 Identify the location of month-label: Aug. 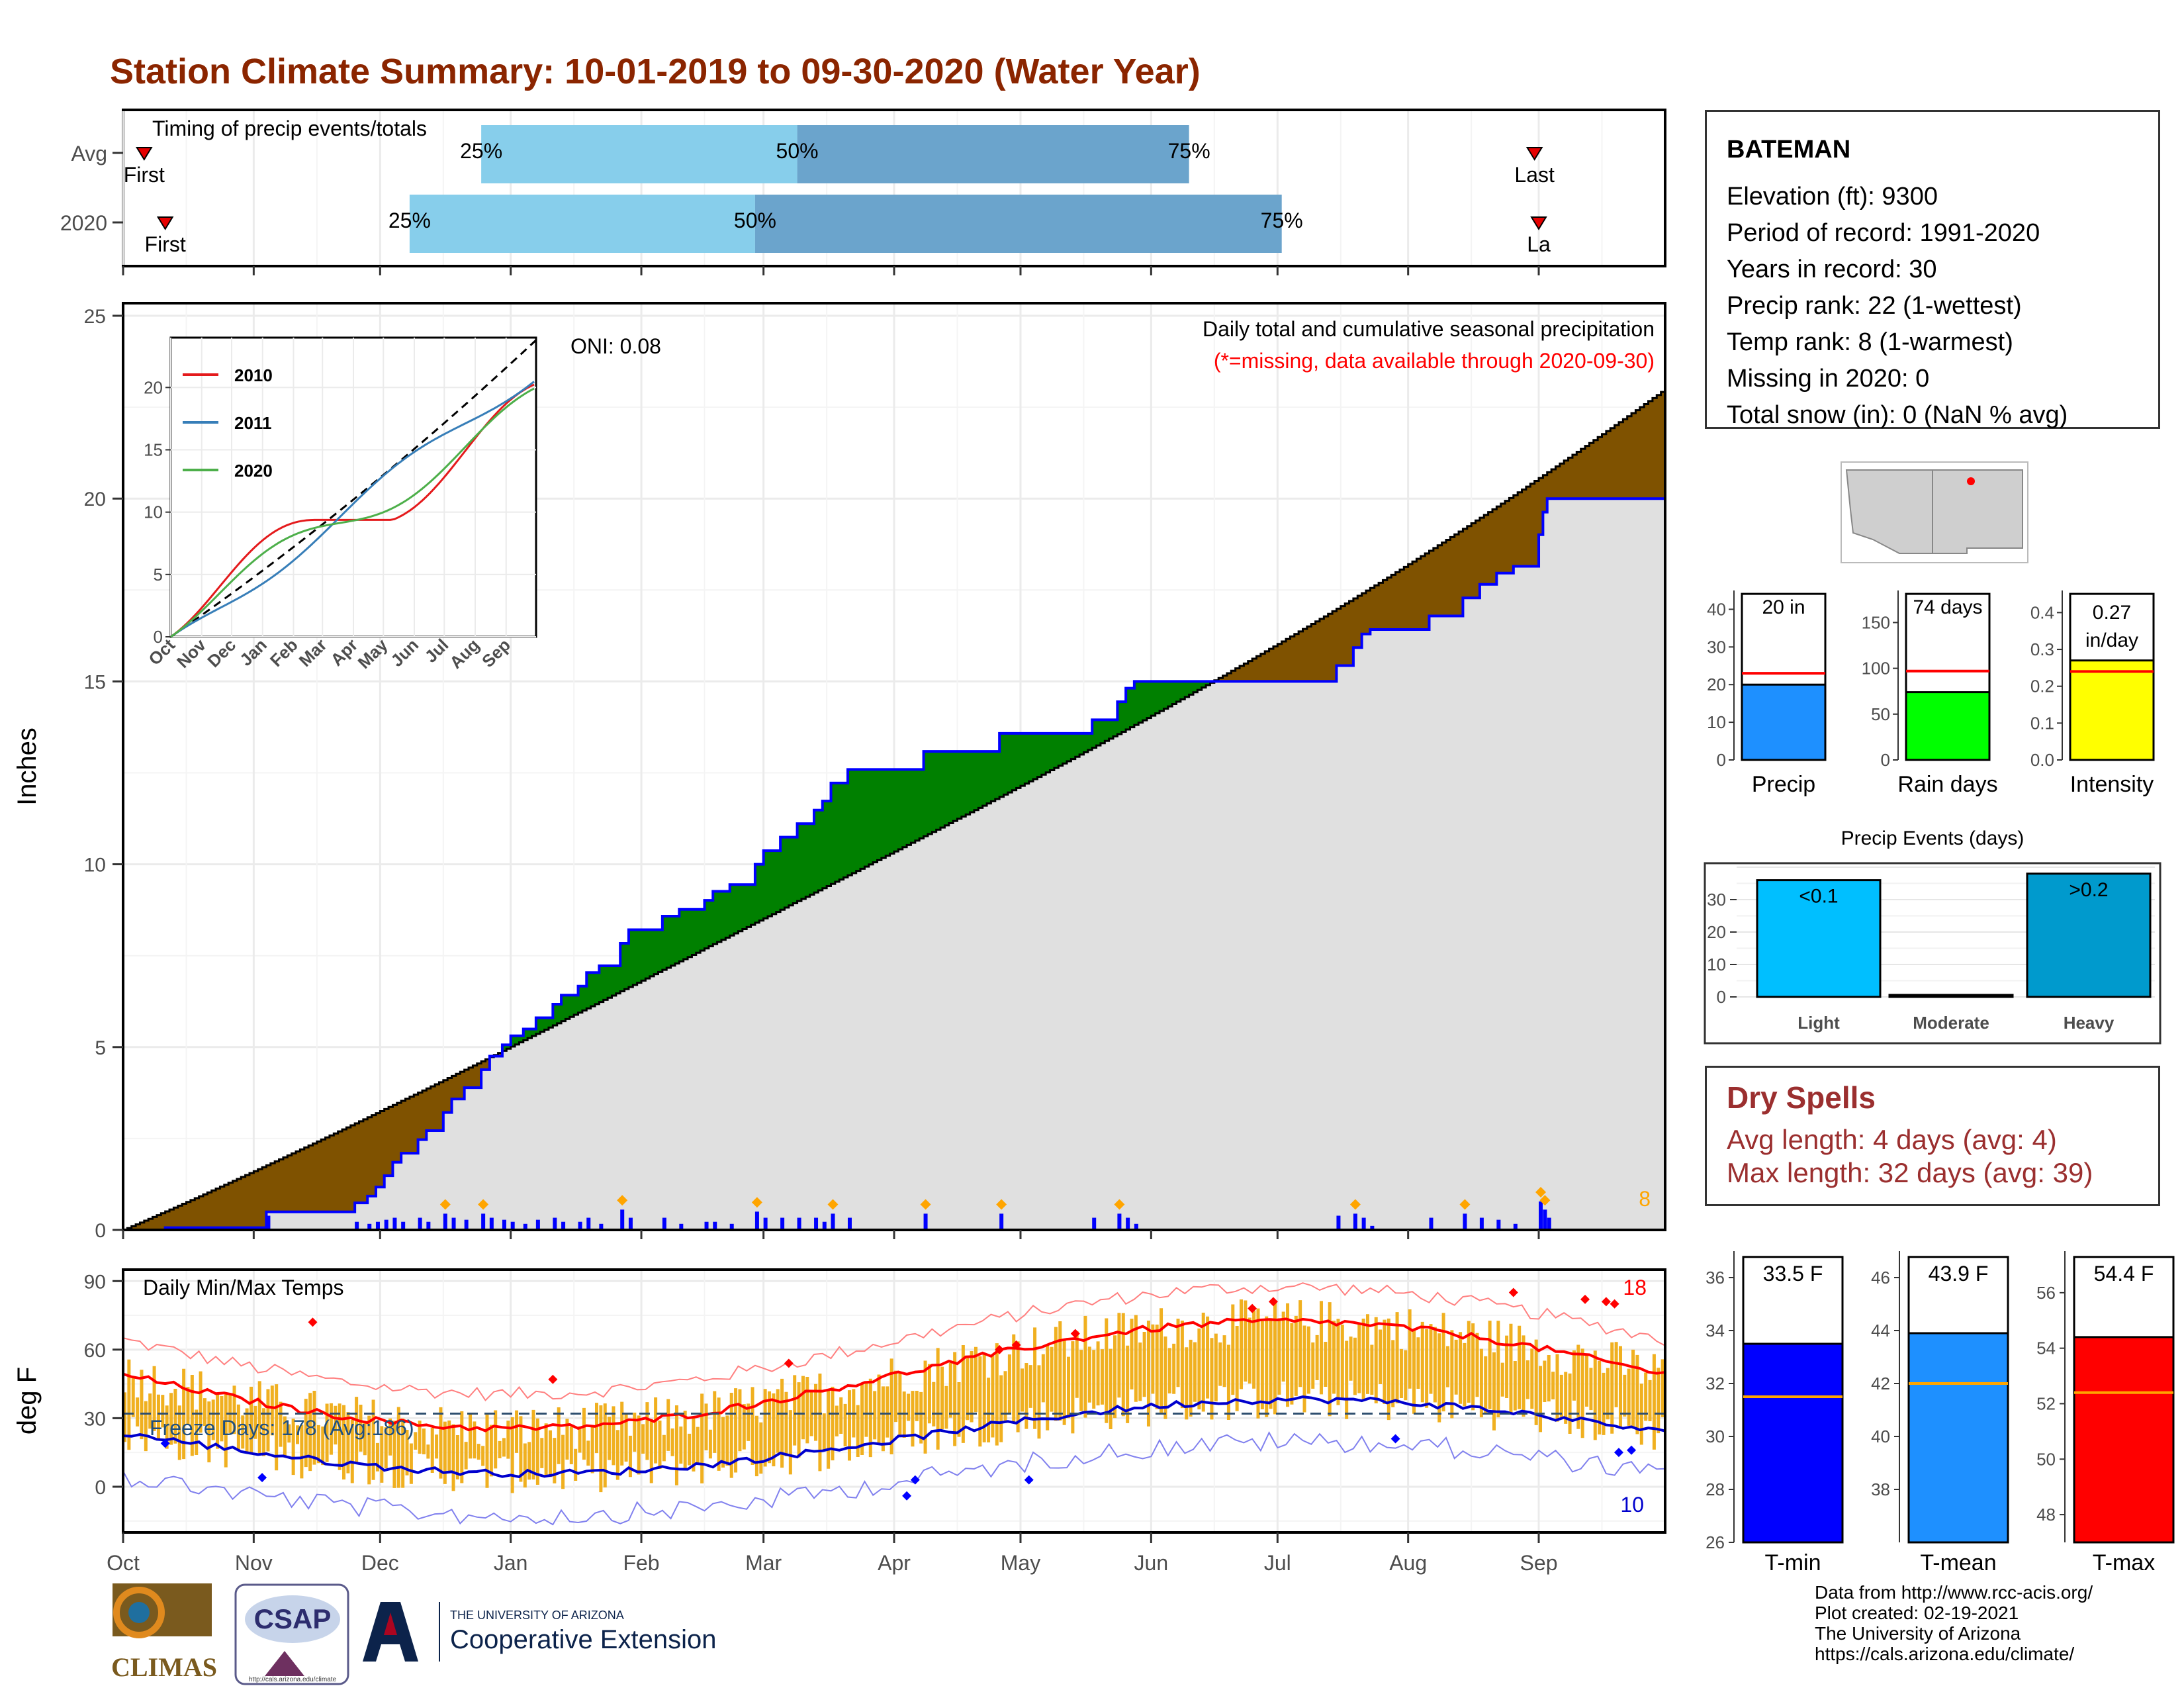
(1408, 1563).